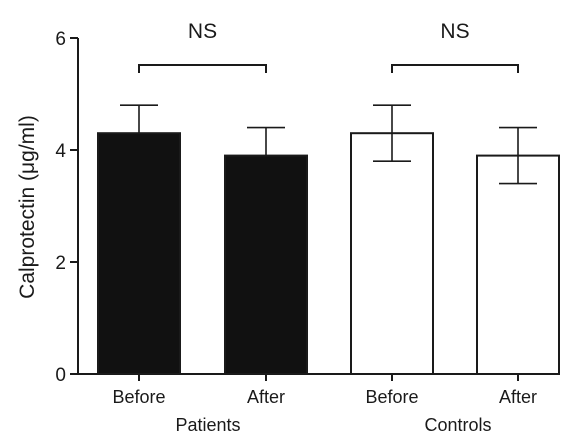 This screenshot has height=435, width=569. What do you see at coordinates (207, 425) in the screenshot?
I see `x-group-label: Patients` at bounding box center [207, 425].